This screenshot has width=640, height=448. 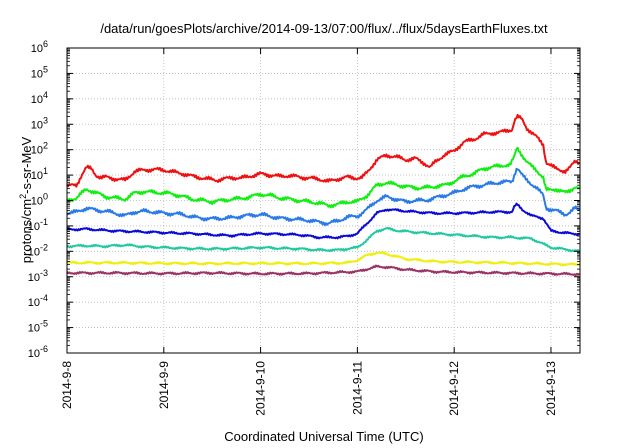 I want to click on x-tick-label: 2014-9-8, so click(x=67, y=385).